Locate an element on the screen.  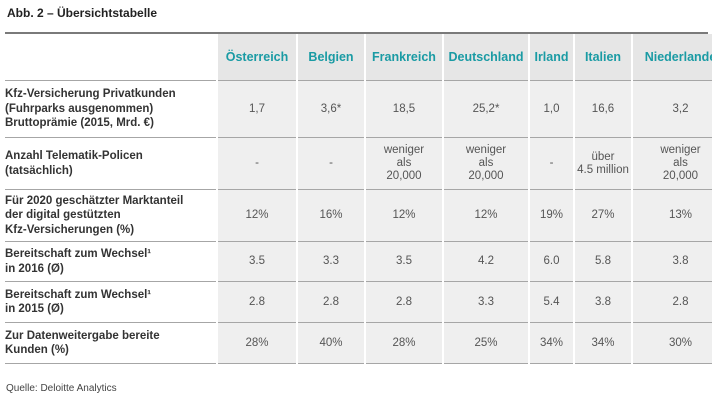
table-cell: 16,6 is located at coordinates (602, 109).